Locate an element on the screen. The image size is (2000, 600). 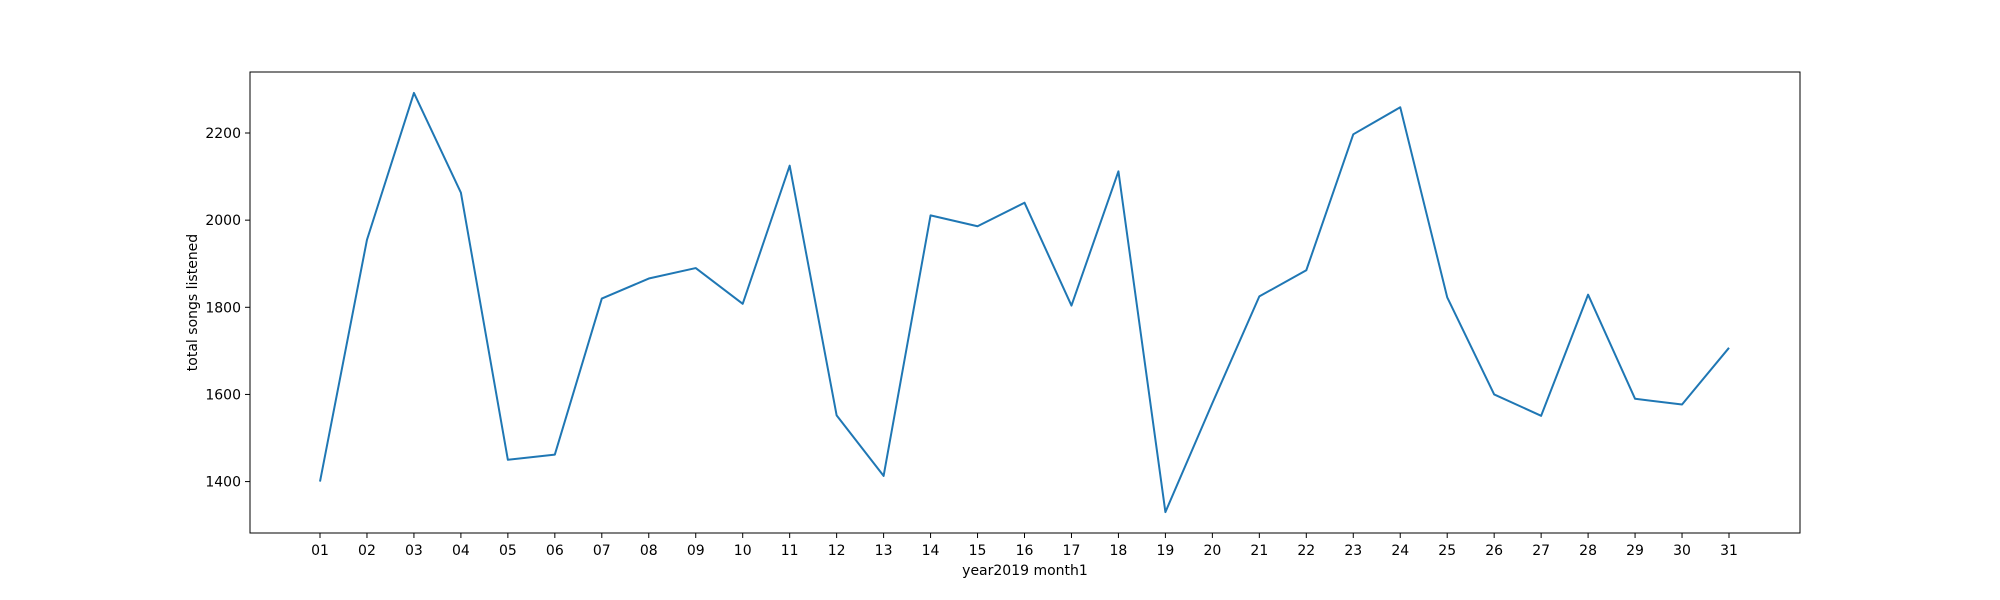
x-tick-label: 22 is located at coordinates (1306, 551).